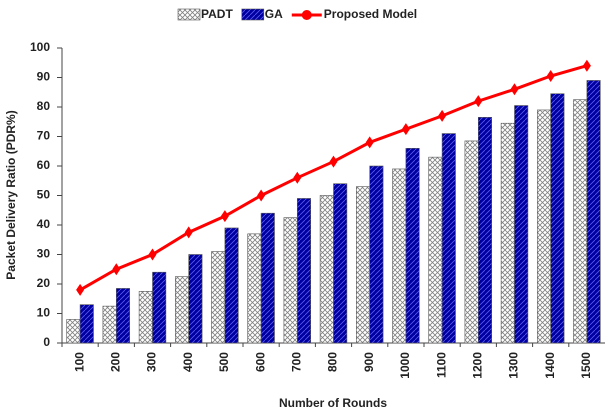  What do you see at coordinates (115, 362) in the screenshot?
I see `x-tick-label: 200` at bounding box center [115, 362].